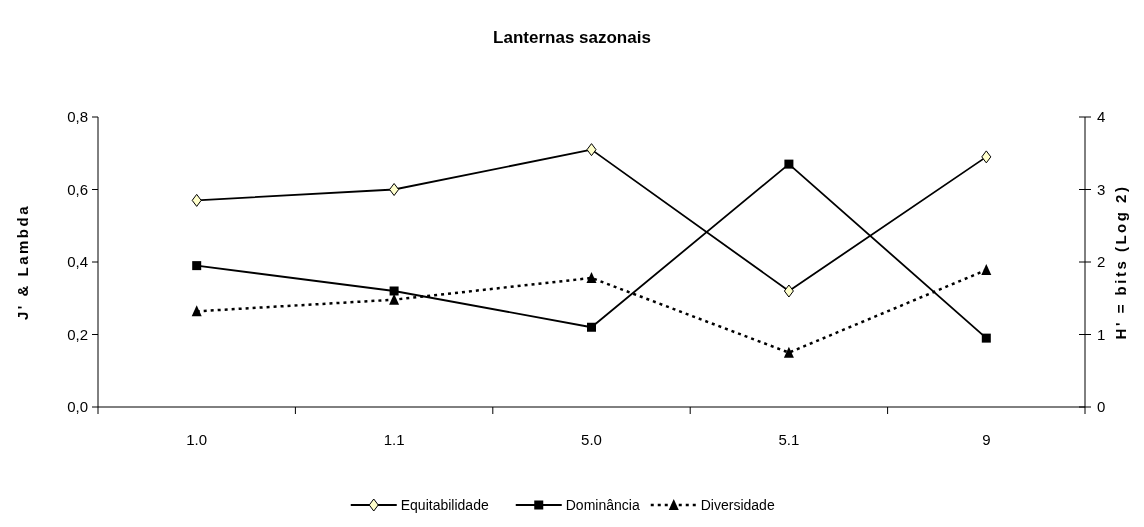 The height and width of the screenshot is (527, 1144). What do you see at coordinates (572, 37) in the screenshot?
I see `chart-title: Lanternas sazonais` at bounding box center [572, 37].